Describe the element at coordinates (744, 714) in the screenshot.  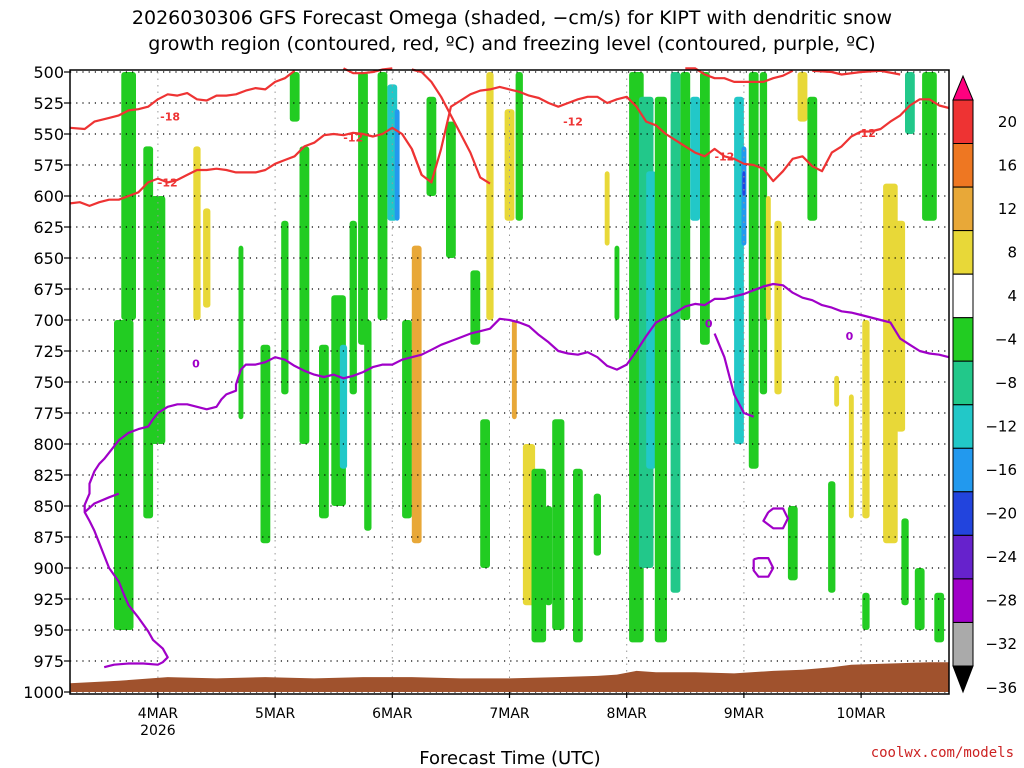
I see `x-tick-label: 9MAR` at that location.